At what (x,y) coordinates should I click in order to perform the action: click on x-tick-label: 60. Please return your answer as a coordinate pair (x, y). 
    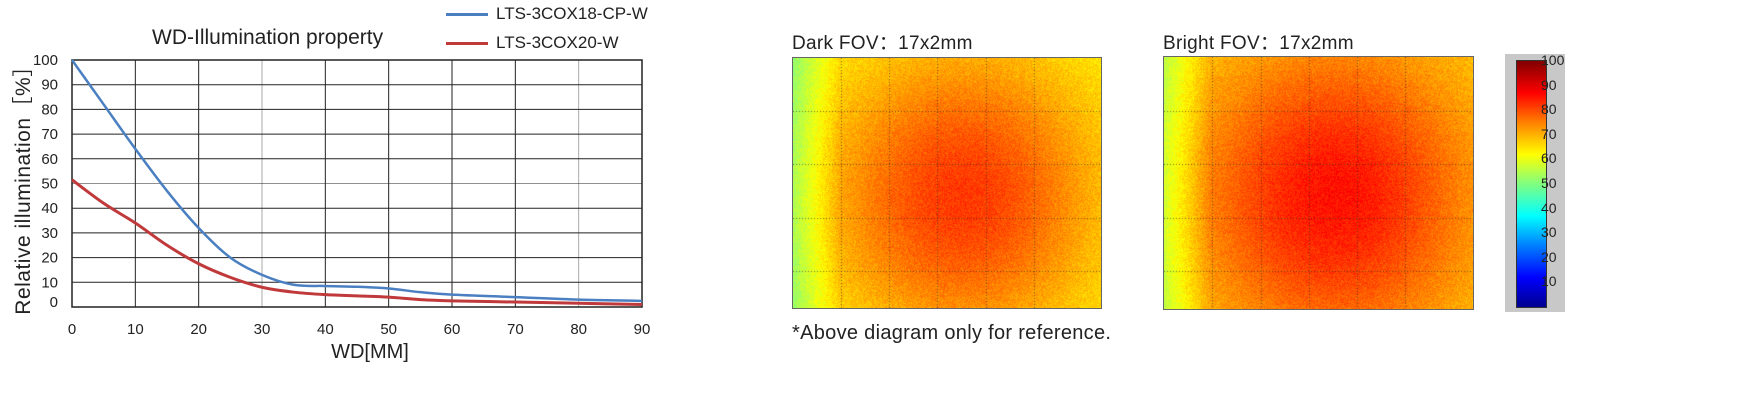
    Looking at the image, I should click on (452, 329).